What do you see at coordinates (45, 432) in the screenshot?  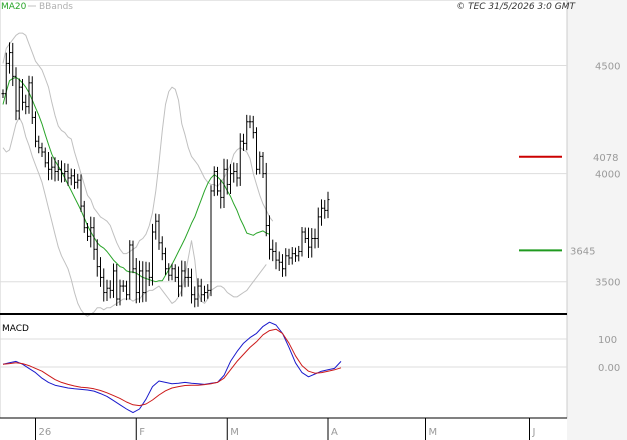 I see `x-tick-label: 26` at bounding box center [45, 432].